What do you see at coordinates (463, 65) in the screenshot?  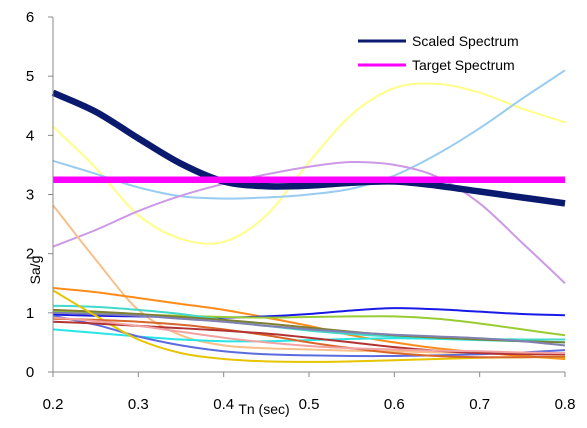 I see `legend-label-target-spectrum: Target Spectrum` at bounding box center [463, 65].